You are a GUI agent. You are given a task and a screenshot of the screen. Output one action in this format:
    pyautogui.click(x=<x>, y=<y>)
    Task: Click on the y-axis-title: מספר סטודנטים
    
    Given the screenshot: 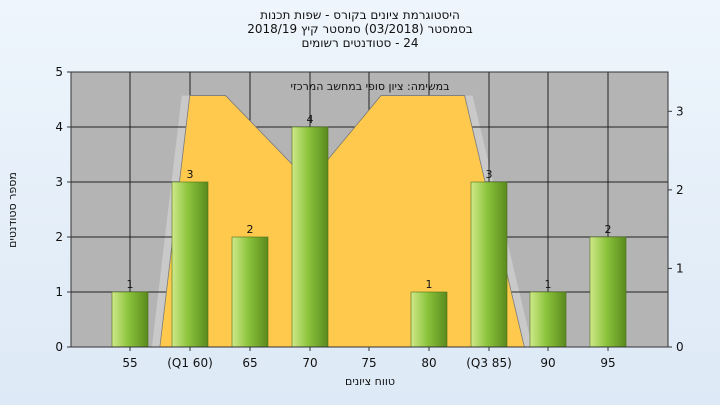 What is the action you would take?
    pyautogui.click(x=12, y=210)
    